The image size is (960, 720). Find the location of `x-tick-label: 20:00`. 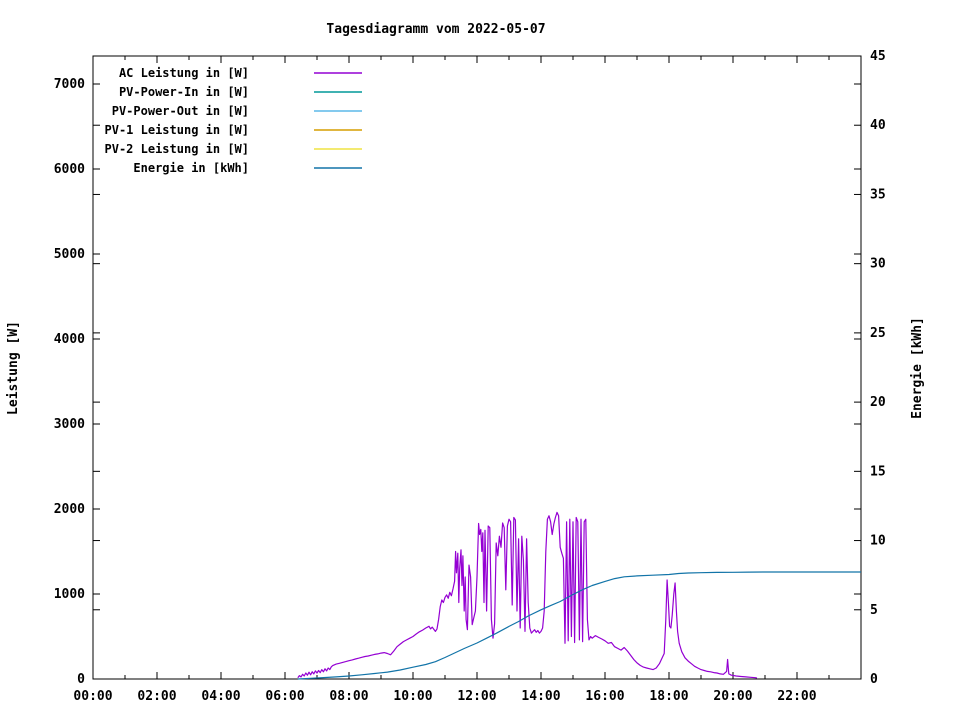

x-tick-label: 20:00 is located at coordinates (732, 696).